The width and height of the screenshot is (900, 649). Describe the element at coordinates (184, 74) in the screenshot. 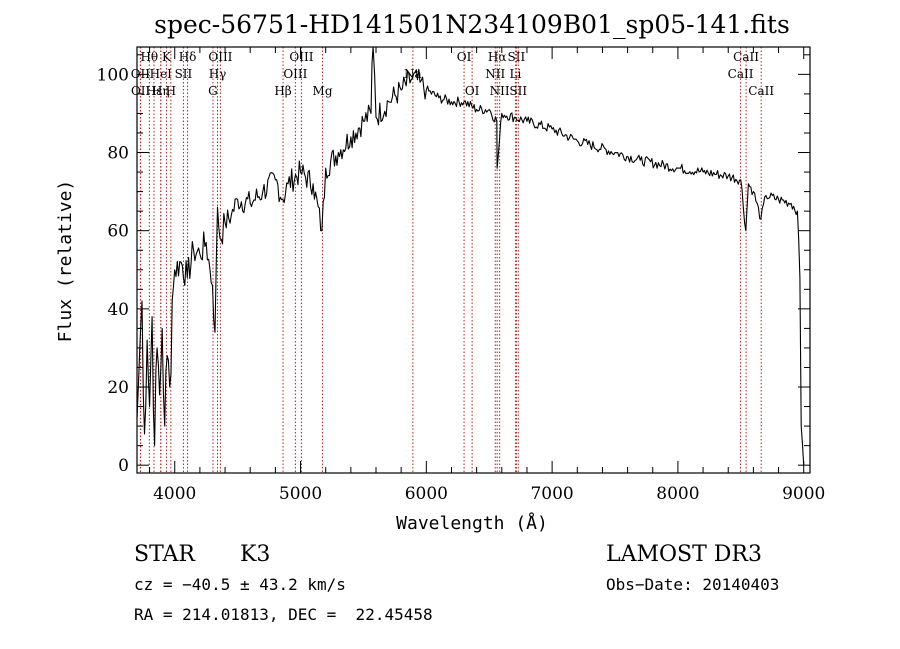

I see `line-marker-label-8: SII` at that location.